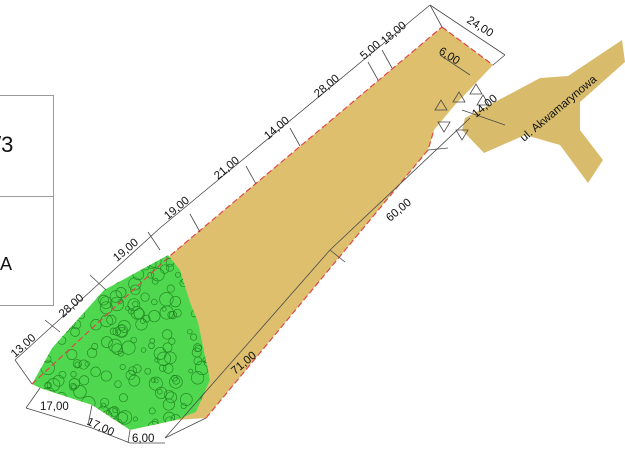 This screenshot has height=450, width=625. I want to click on legend-text-bottom: /A, so click(6, 264).